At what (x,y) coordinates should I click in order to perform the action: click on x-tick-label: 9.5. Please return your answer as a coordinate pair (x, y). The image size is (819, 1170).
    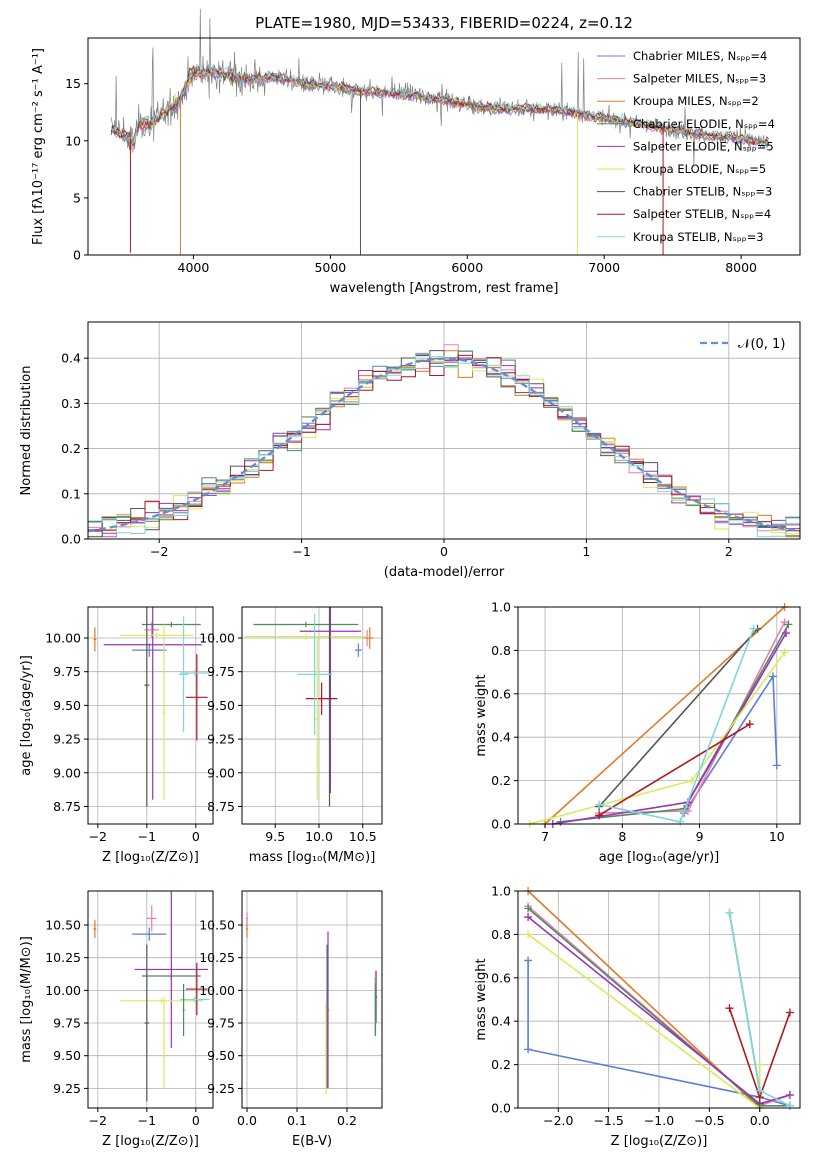
    Looking at the image, I should click on (275, 836).